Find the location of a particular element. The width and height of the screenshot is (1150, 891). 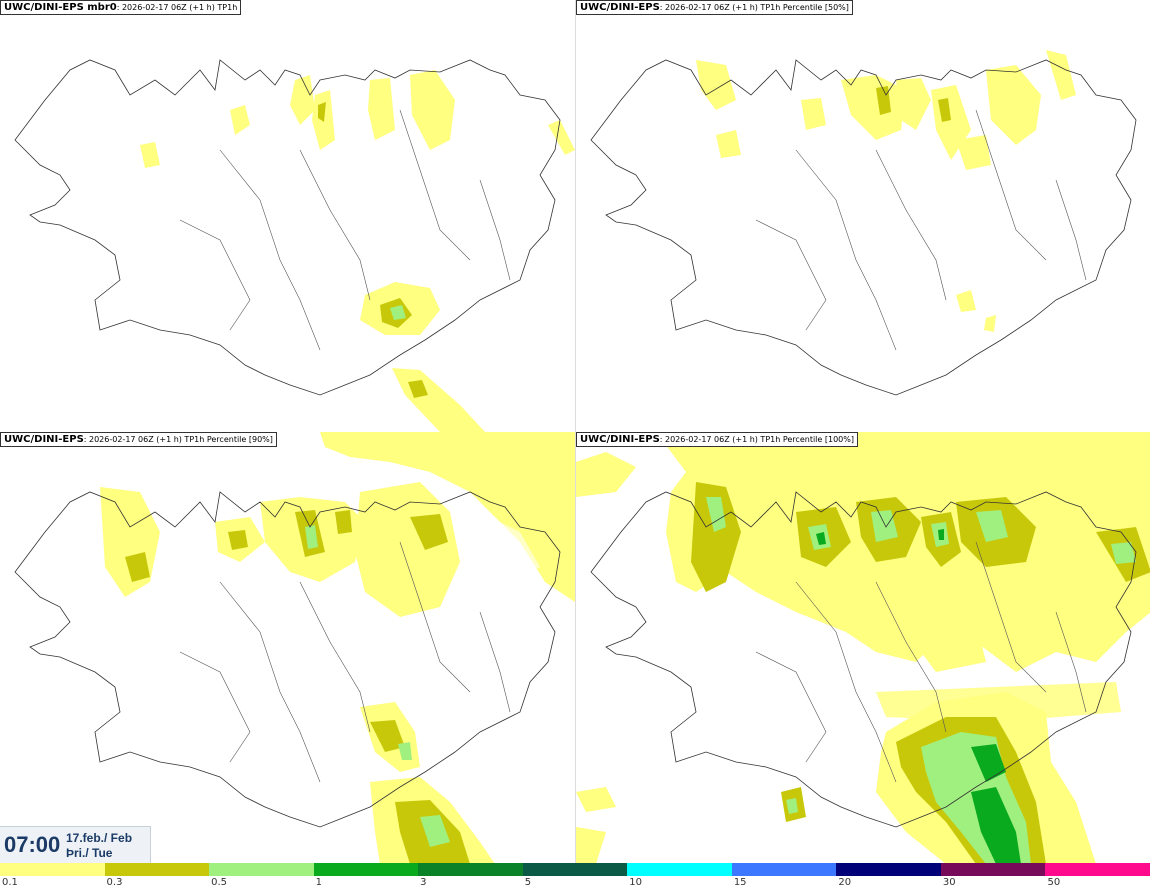

legend-label: 0.5 is located at coordinates (219, 882).